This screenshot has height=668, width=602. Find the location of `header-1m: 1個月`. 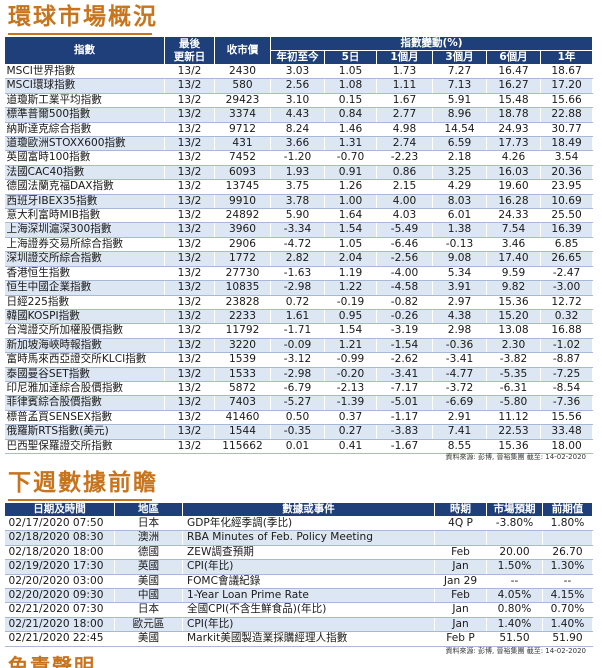

header-1m: 1個月 is located at coordinates (404, 57).